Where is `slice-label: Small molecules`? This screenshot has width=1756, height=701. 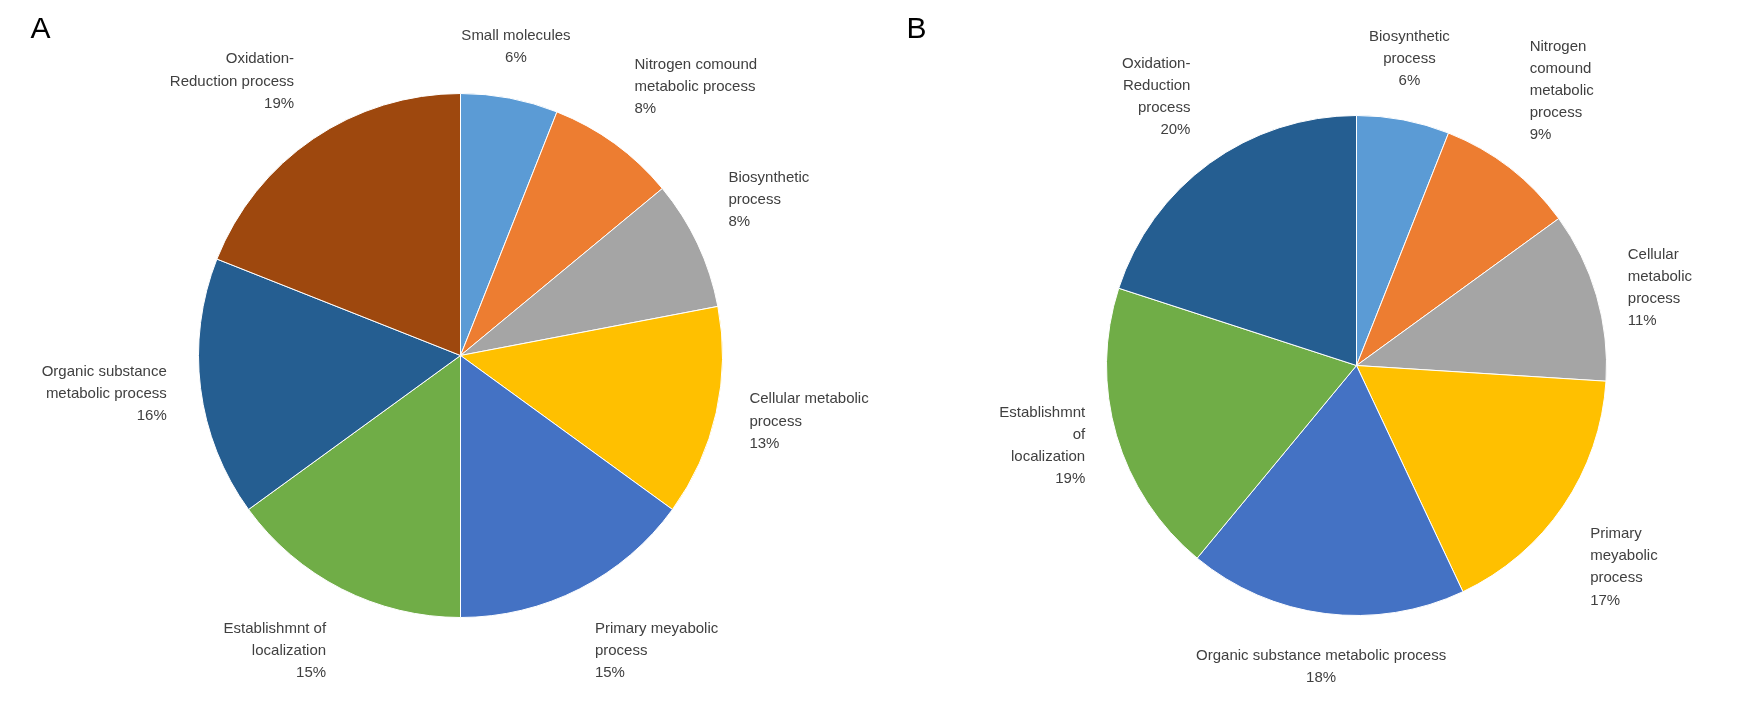
slice-label: Small molecules is located at coordinates (516, 34).